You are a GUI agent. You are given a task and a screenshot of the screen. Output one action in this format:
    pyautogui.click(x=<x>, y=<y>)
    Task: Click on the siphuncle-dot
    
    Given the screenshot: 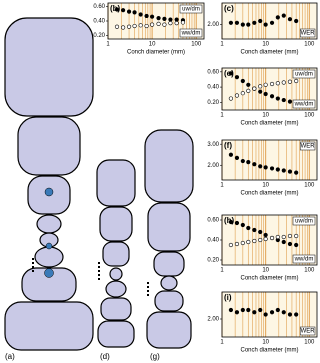 What is the action you would take?
    pyautogui.click(x=49, y=273)
    